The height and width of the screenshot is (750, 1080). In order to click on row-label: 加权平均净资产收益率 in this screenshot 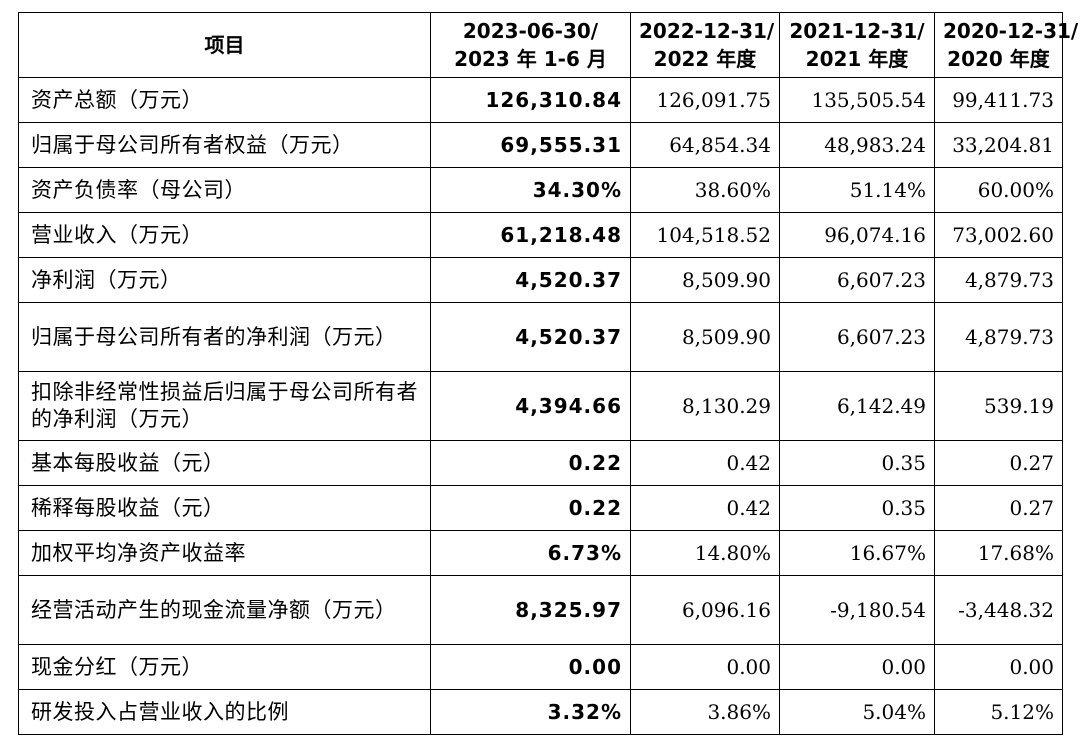, I will do `click(224, 553)`.